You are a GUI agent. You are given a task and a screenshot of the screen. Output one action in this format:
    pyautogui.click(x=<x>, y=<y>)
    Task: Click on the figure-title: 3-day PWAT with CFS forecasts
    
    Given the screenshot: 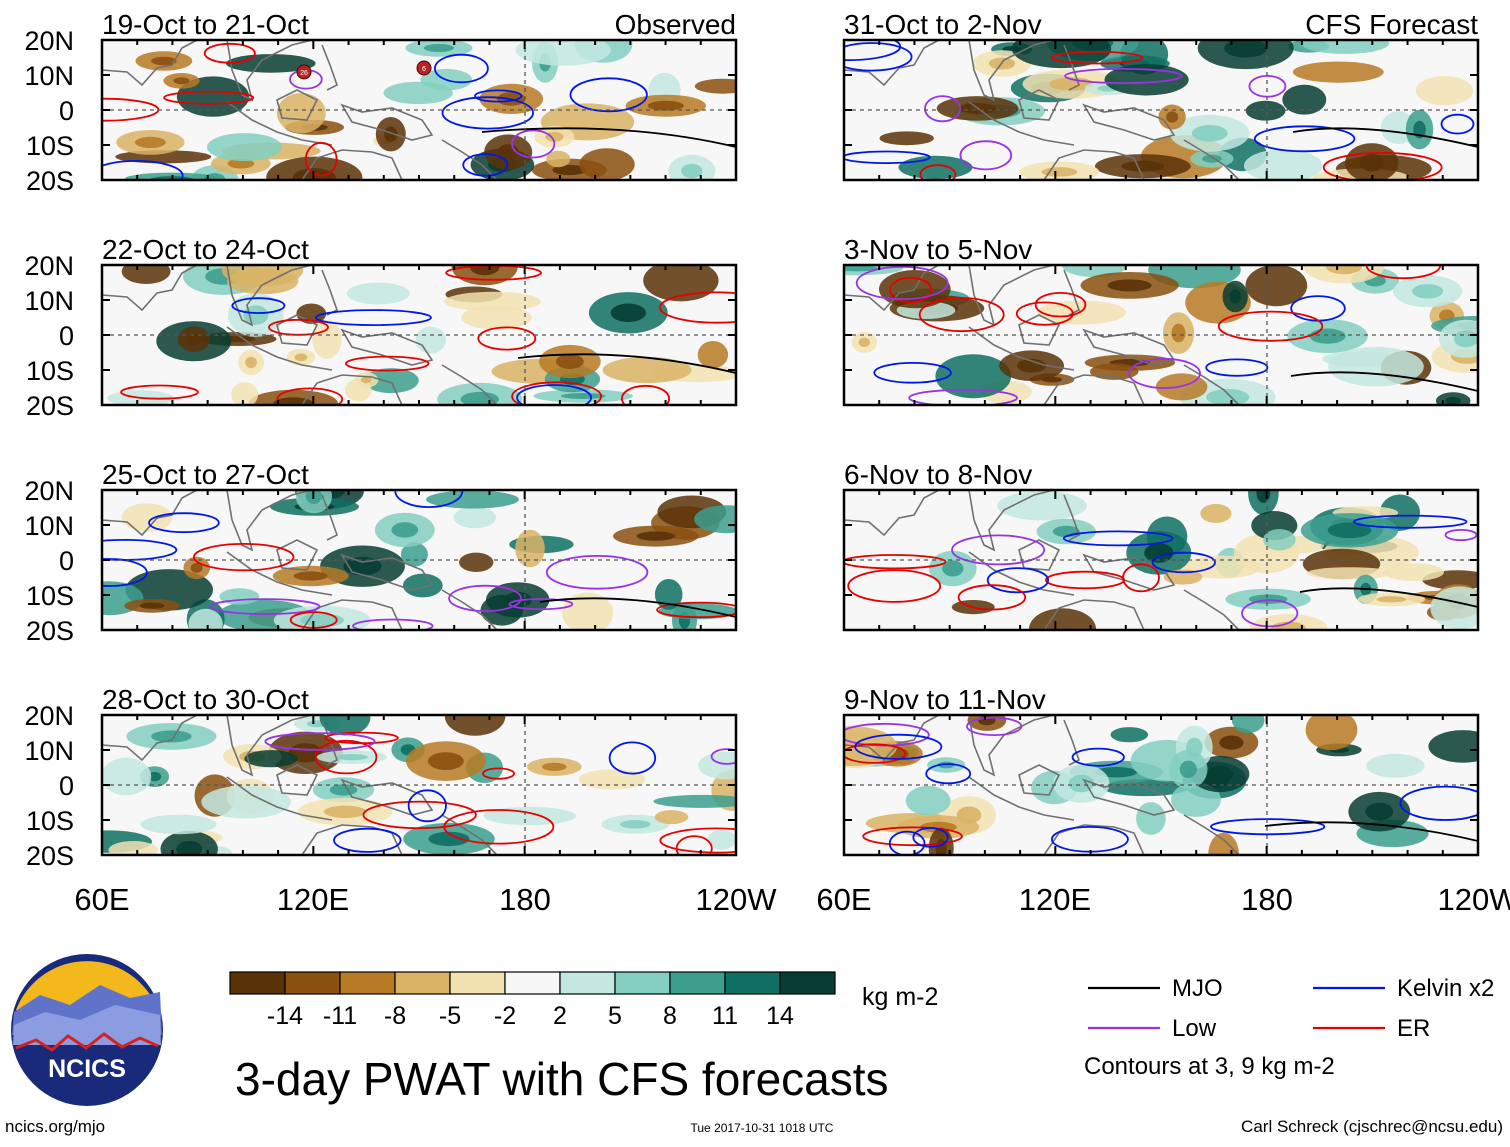 What is the action you would take?
    pyautogui.click(x=562, y=1079)
    